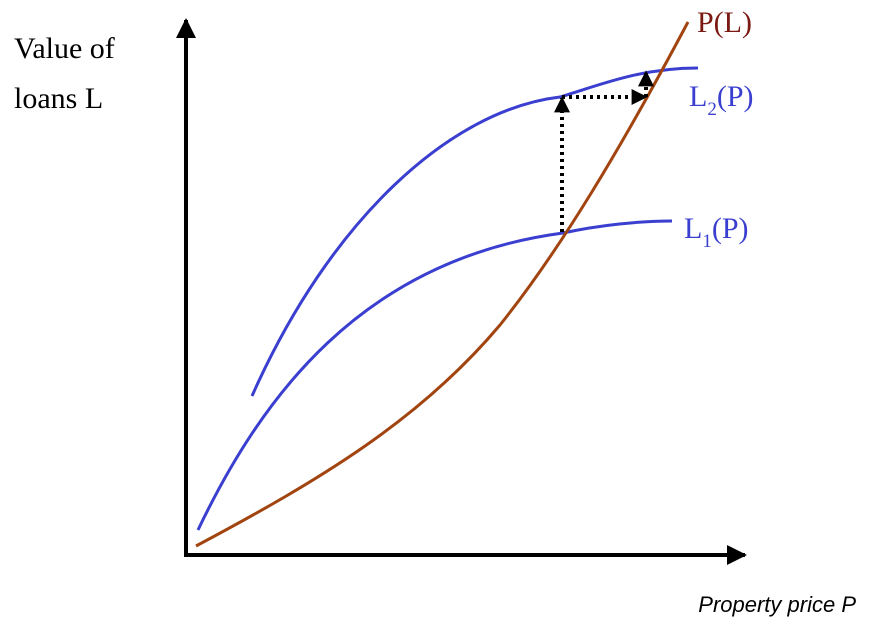 Image resolution: width=872 pixels, height=624 pixels. Describe the element at coordinates (698, 96) in the screenshot. I see `loan-curve-2-label-main: L` at that location.